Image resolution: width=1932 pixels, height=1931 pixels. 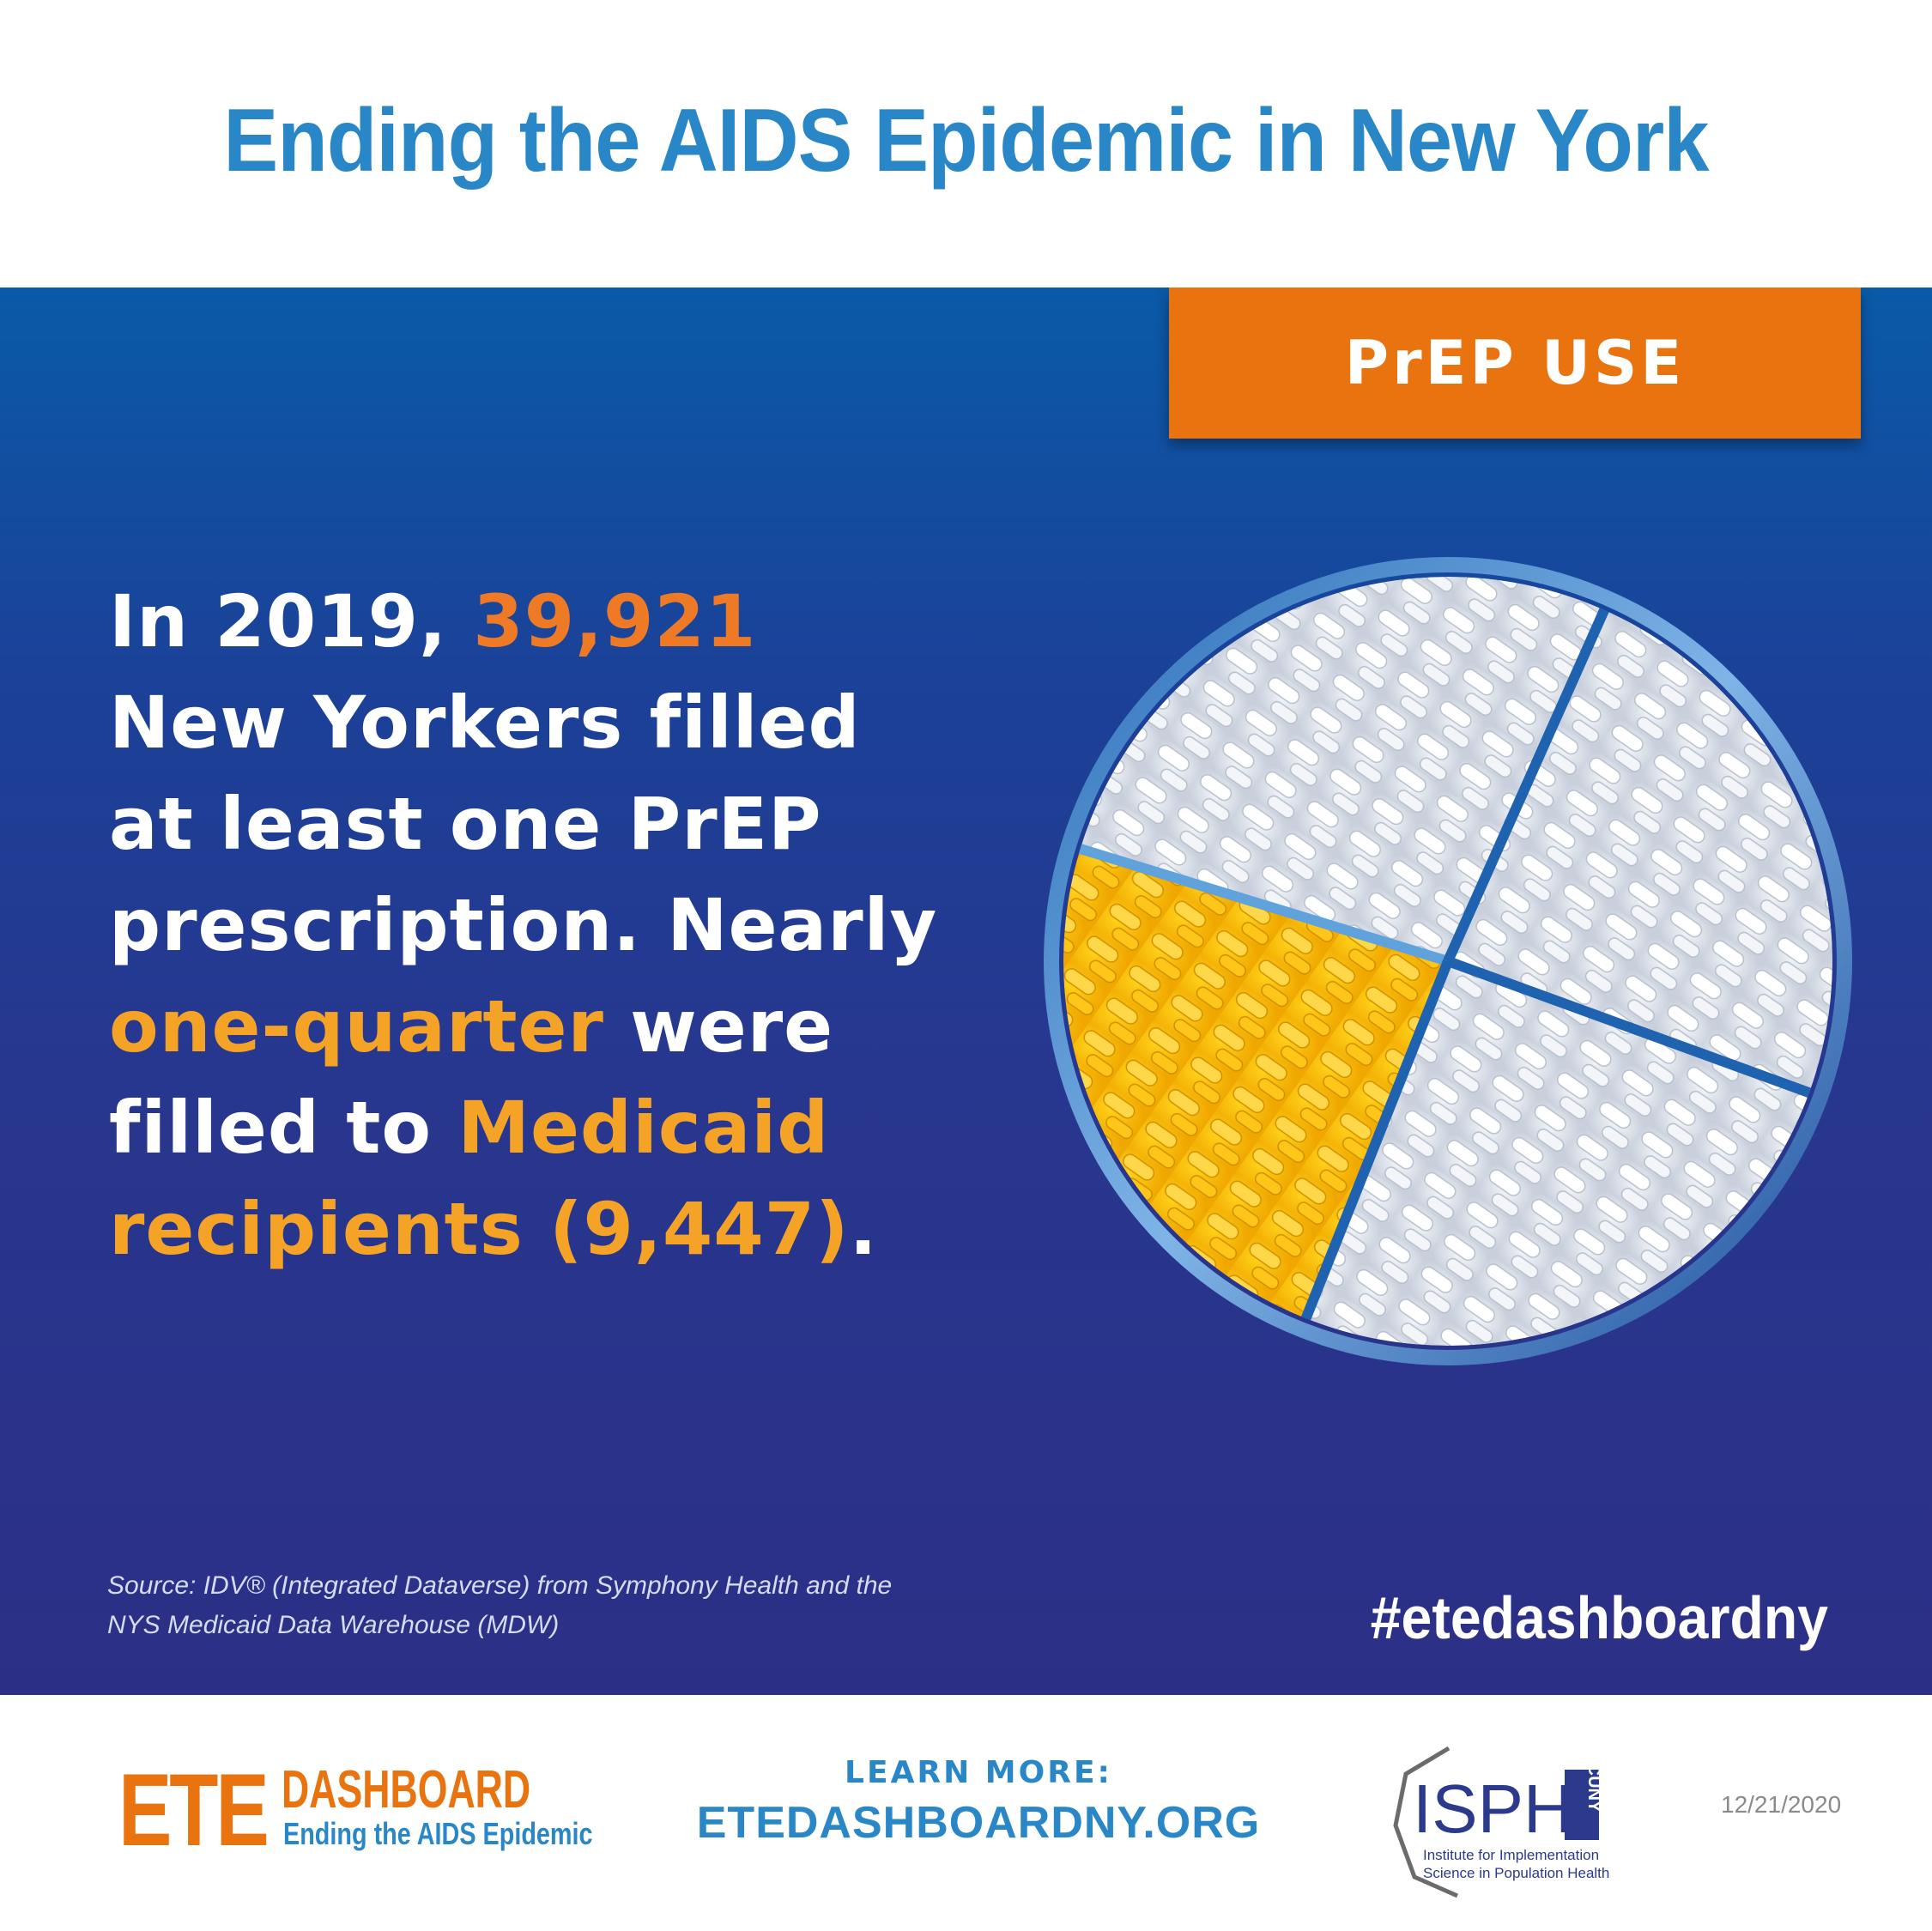 I want to click on statement-prefix: In 2019,, so click(x=292, y=621).